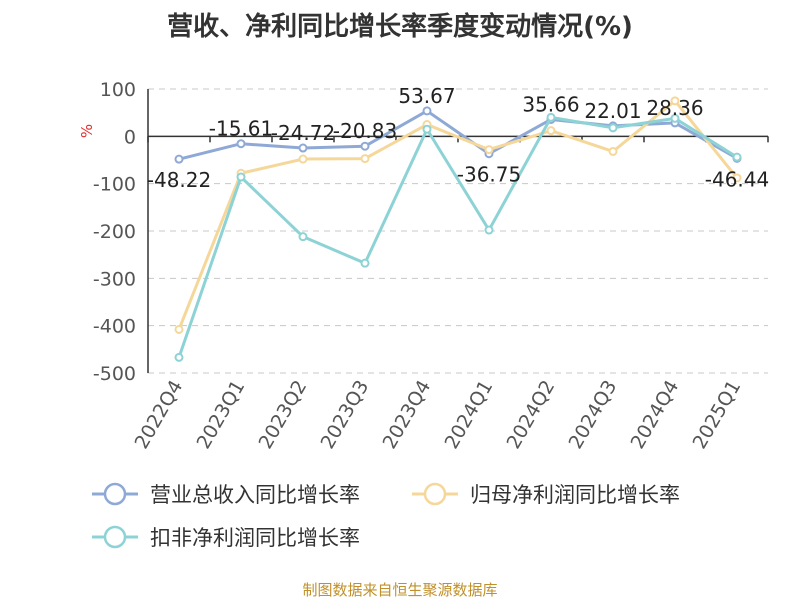 The height and width of the screenshot is (600, 800). I want to click on y-tick-label: -100, so click(114, 185).